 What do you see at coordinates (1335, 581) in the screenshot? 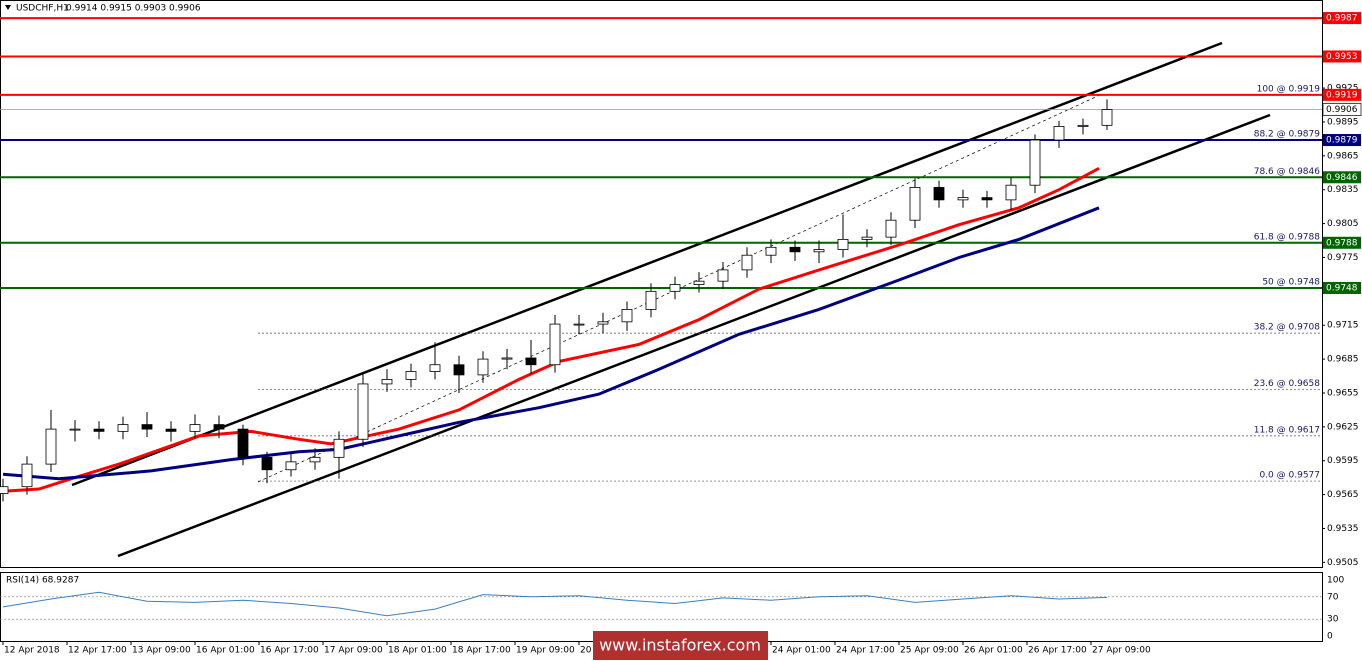
I see `rsi-tick-label: 100` at bounding box center [1335, 581].